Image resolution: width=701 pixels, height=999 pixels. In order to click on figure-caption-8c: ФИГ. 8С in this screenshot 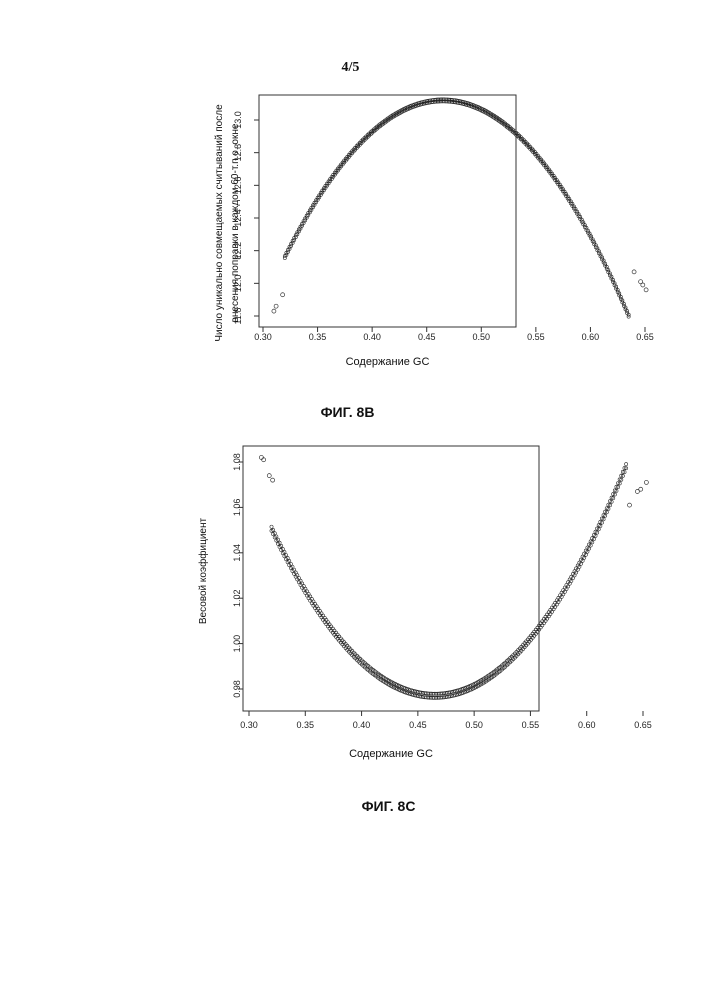, I will do `click(369, 806)`.